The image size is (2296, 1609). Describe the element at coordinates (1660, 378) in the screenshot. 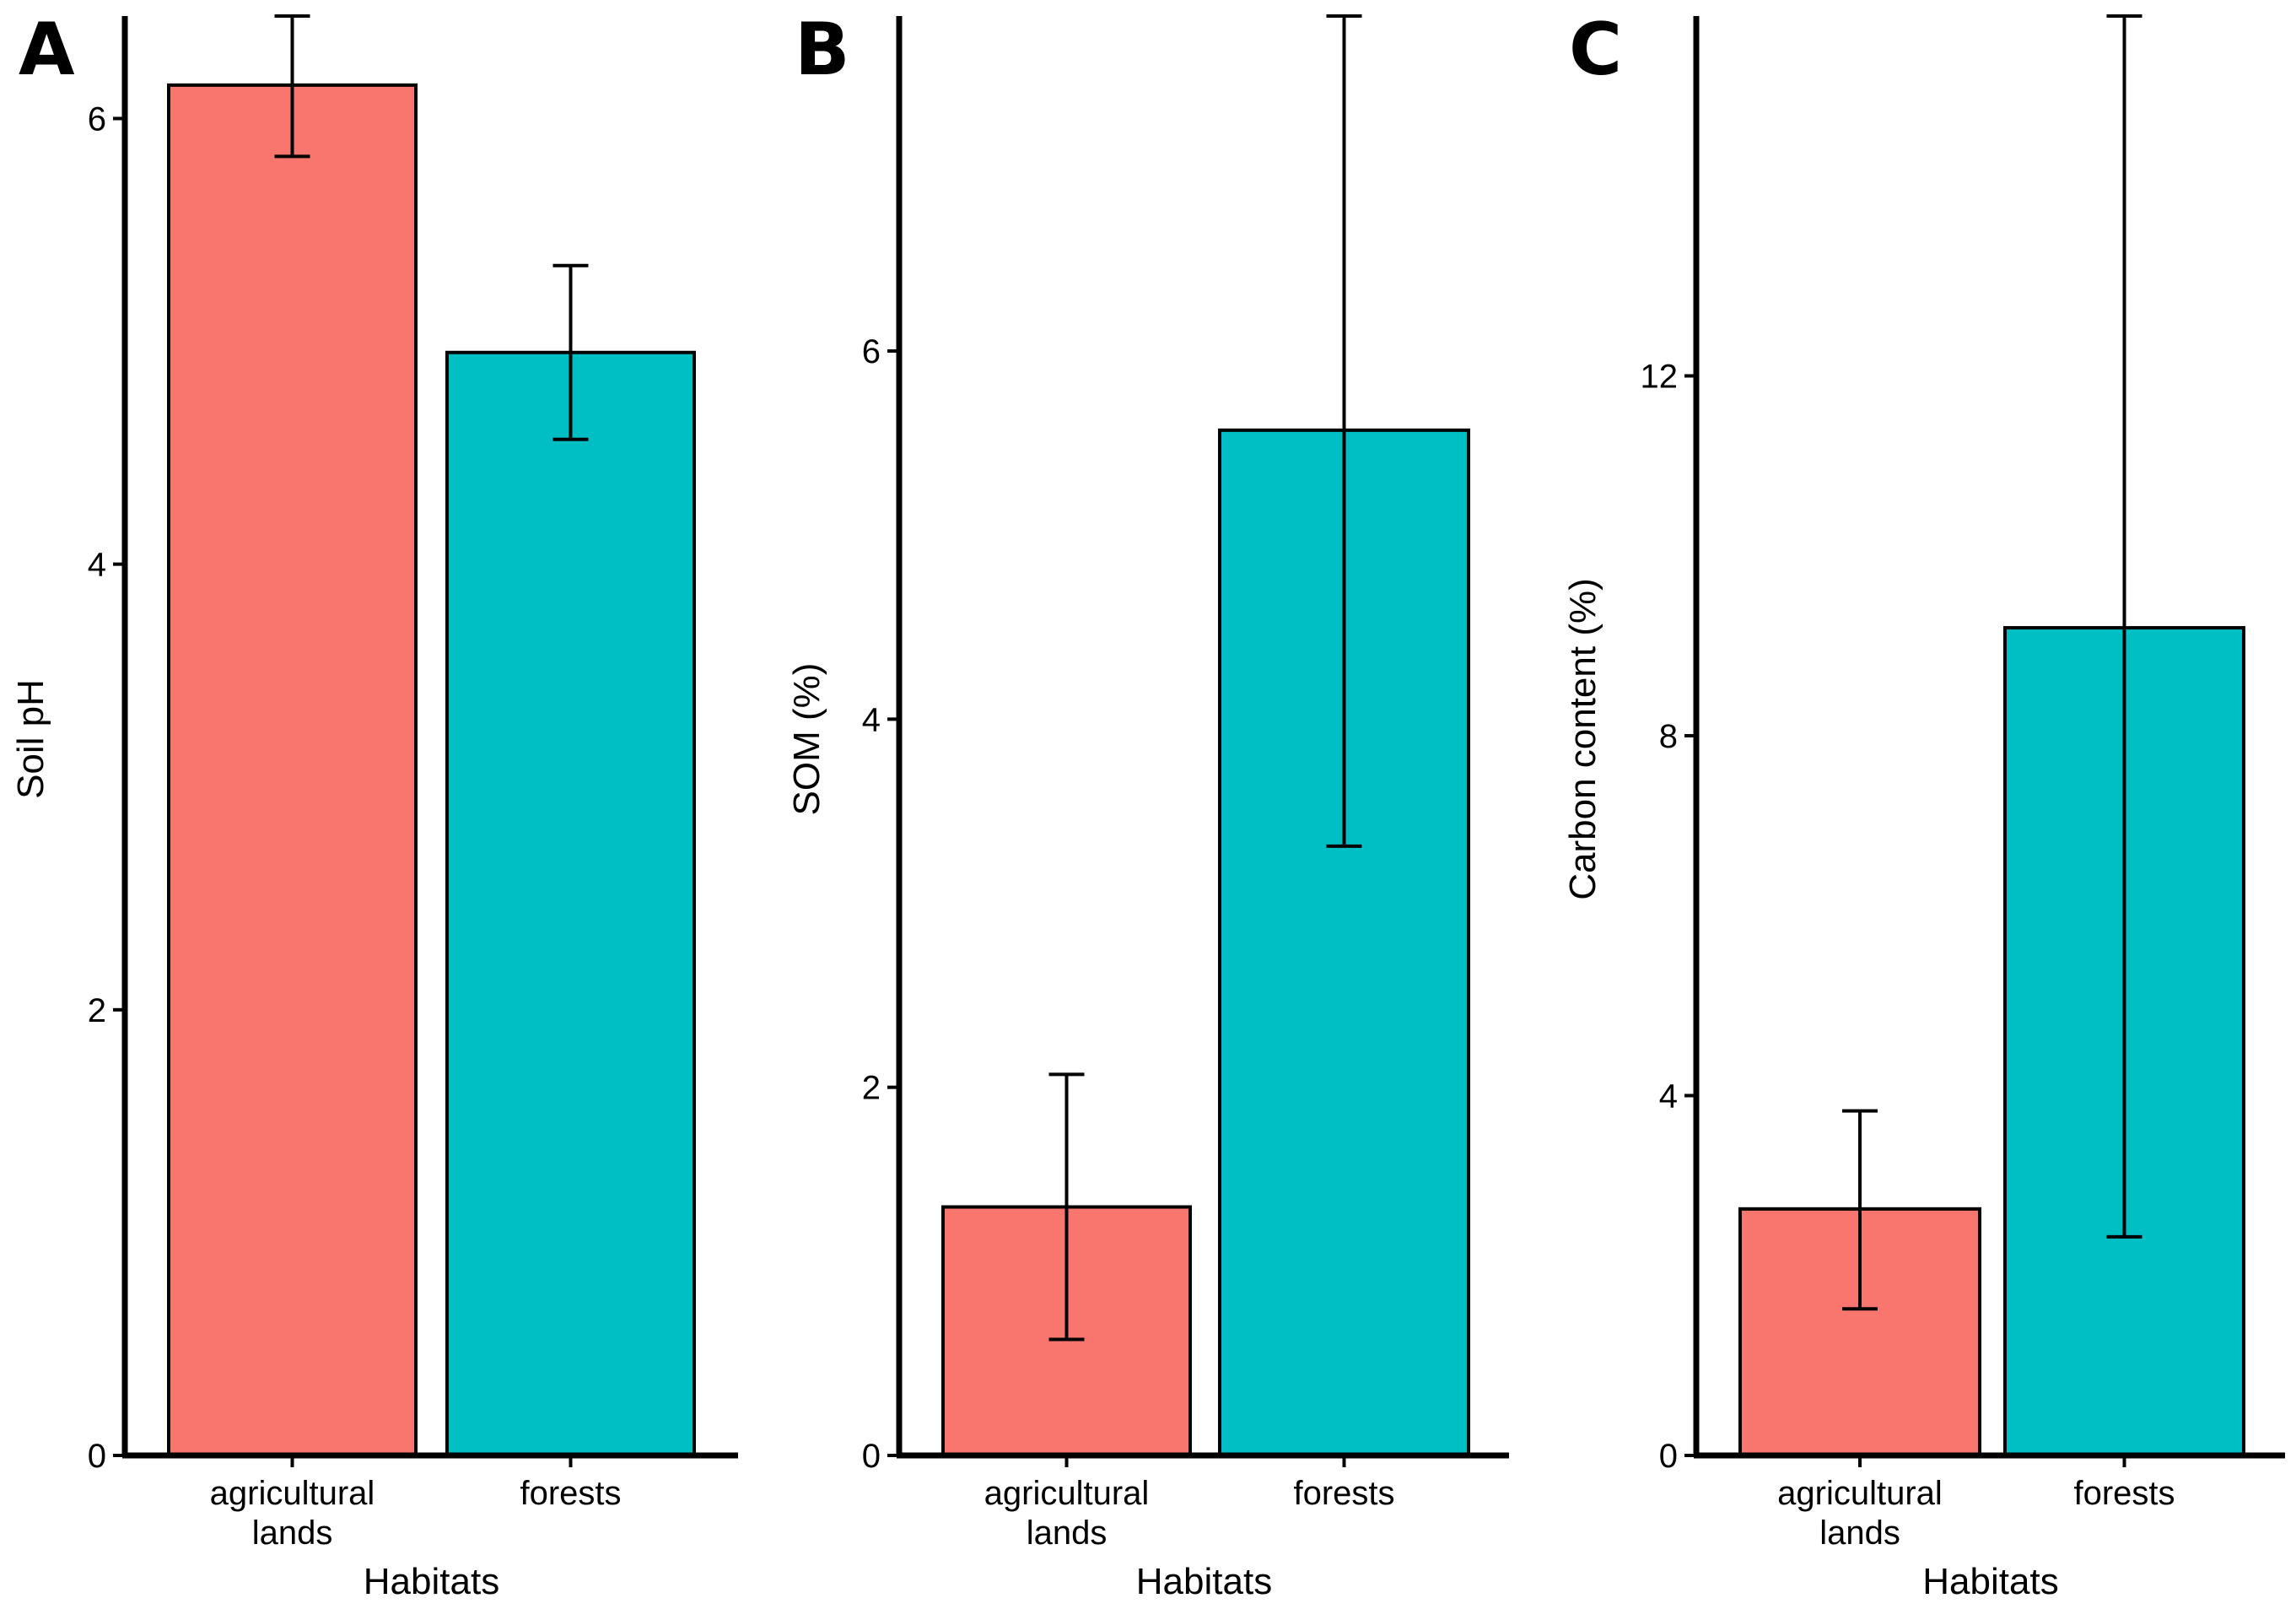

I see `y-tick-label: 12` at that location.